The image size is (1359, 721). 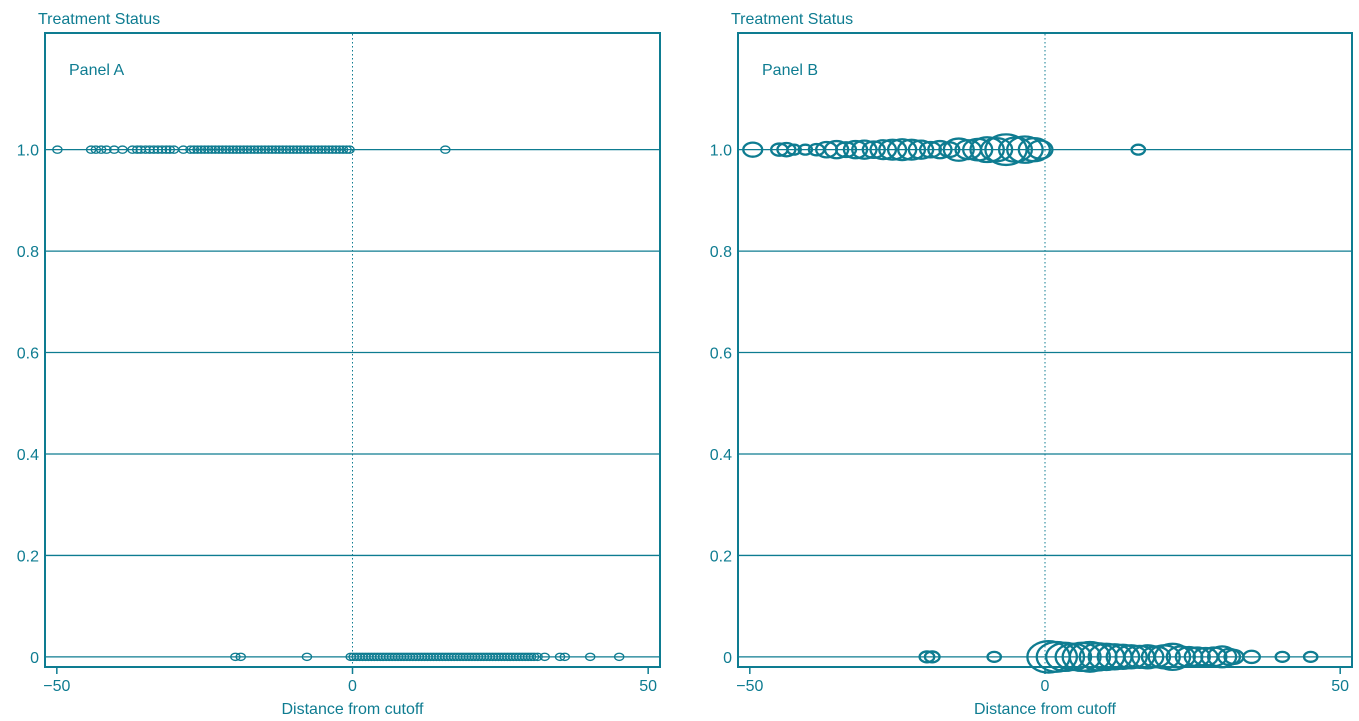 I want to click on y-tick-label: 0.6, so click(x=721, y=354).